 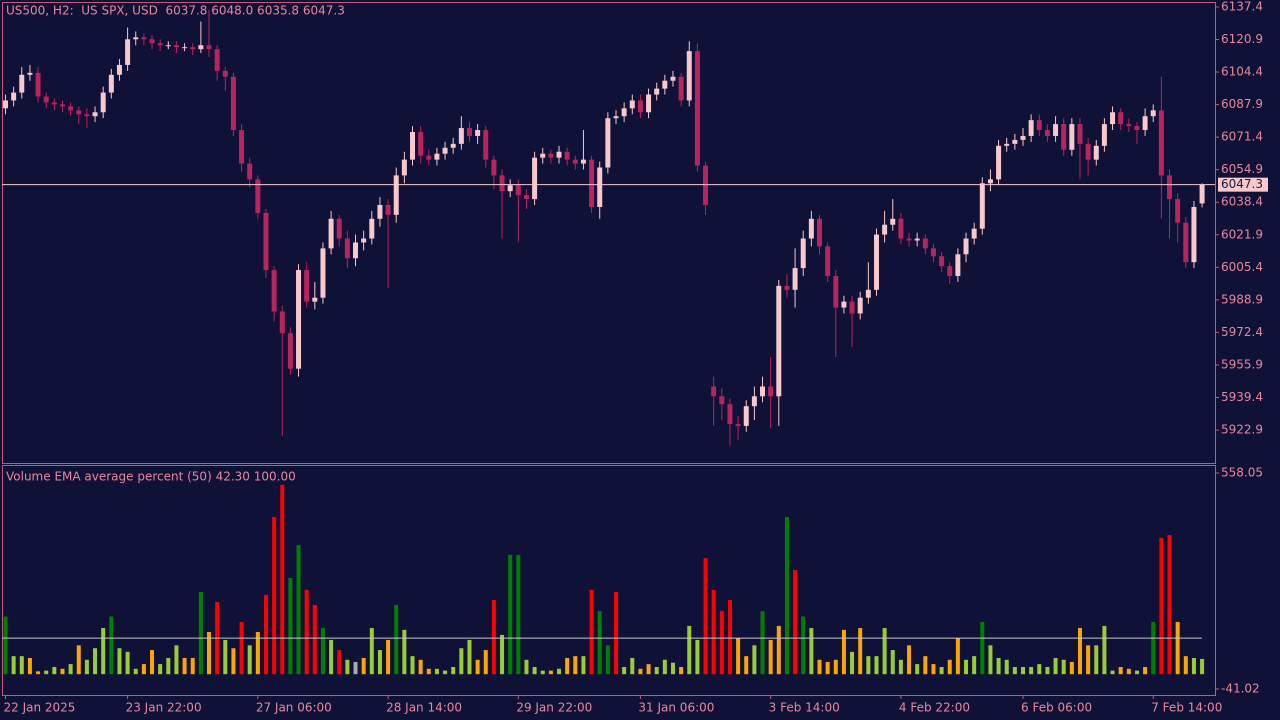 What do you see at coordinates (1242, 332) in the screenshot?
I see `y-tick-label: 5972.4` at bounding box center [1242, 332].